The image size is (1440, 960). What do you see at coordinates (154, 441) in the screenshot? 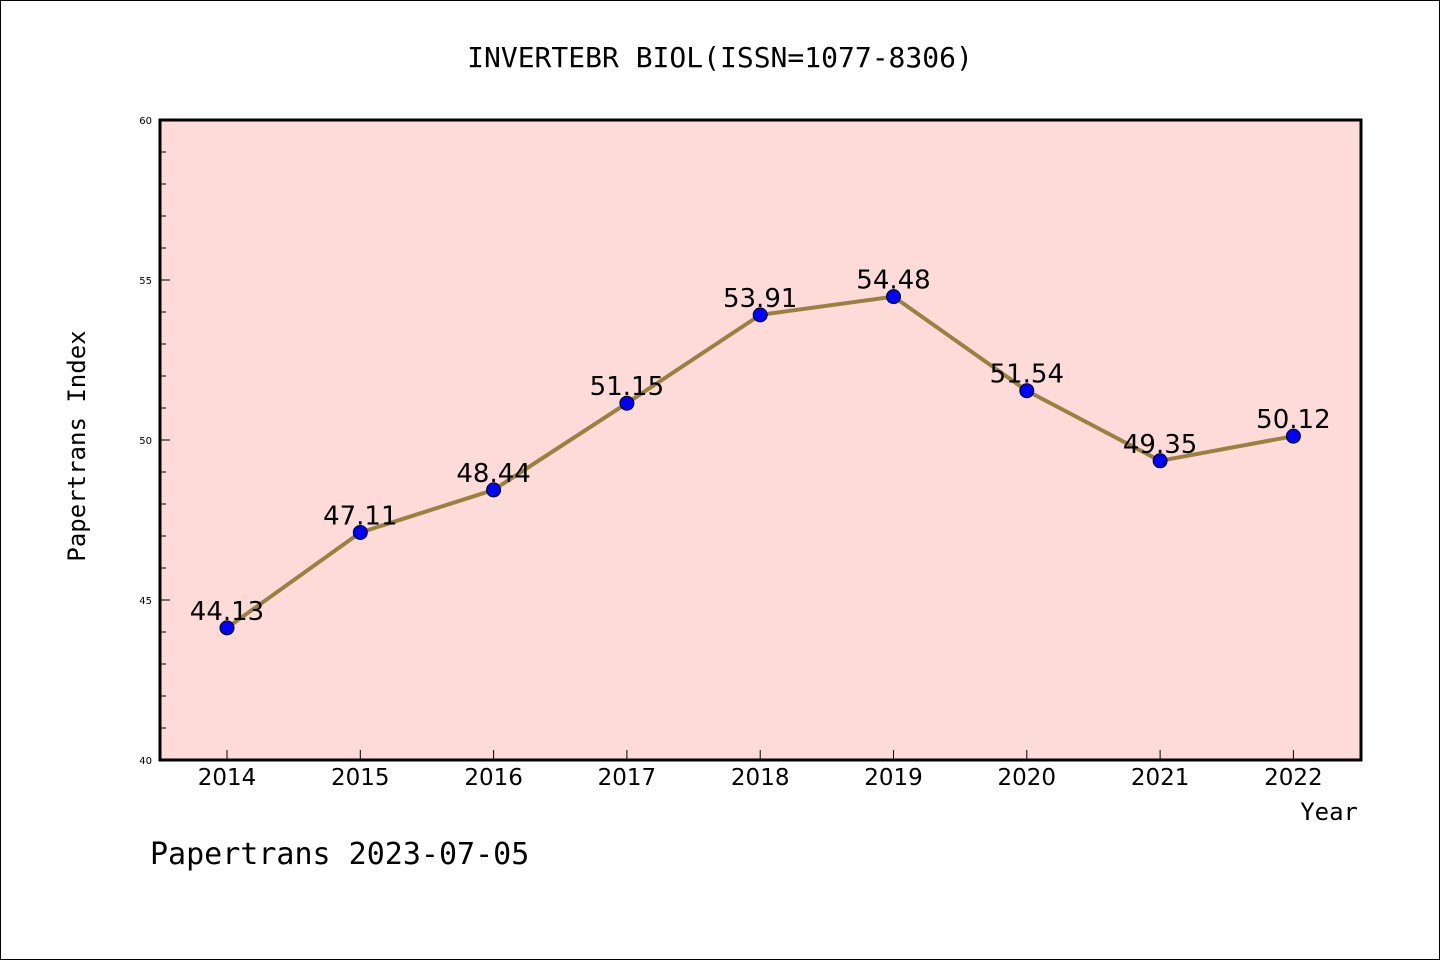
I see `y-axis: 40 45 50 55 60` at bounding box center [154, 441].